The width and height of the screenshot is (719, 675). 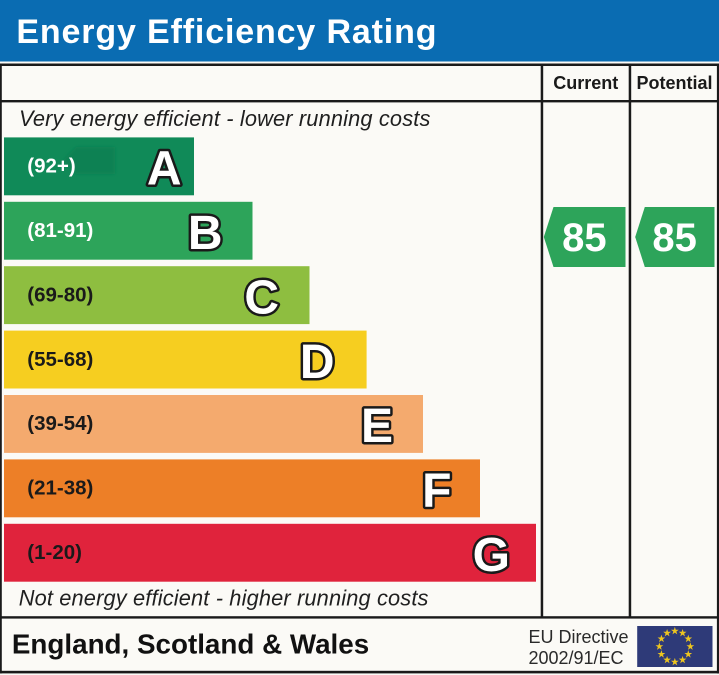 What do you see at coordinates (60, 423) in the screenshot?
I see `svg-text: (39-54)` at bounding box center [60, 423].